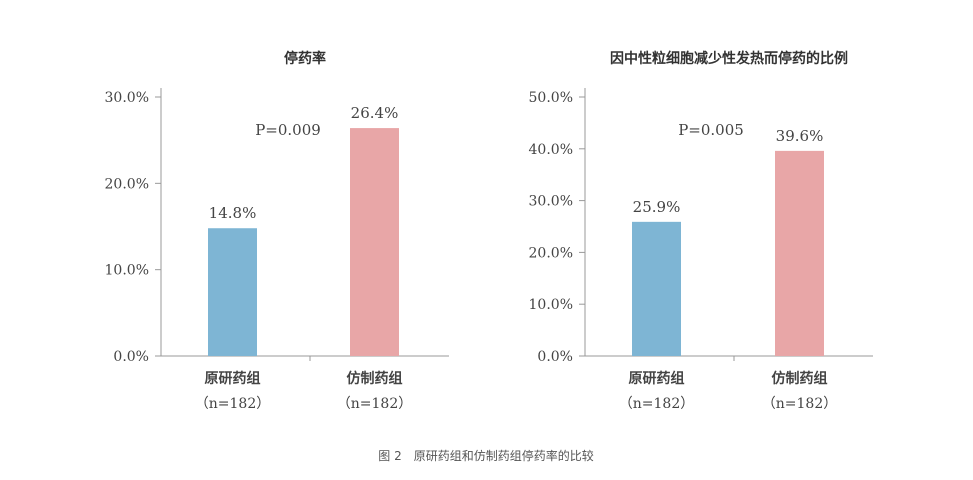  I want to click on chart-title: 停药率, so click(305, 58).